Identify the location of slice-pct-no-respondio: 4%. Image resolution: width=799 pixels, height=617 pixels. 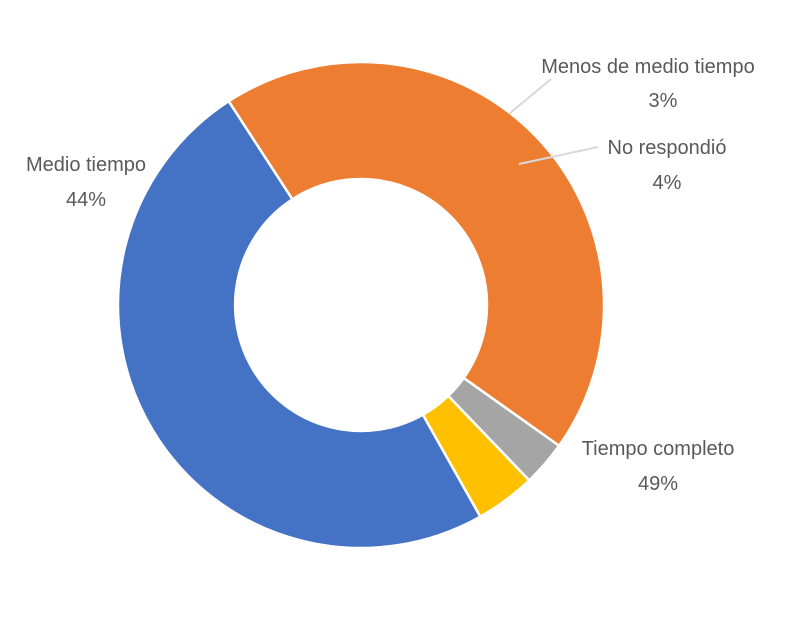
(667, 183).